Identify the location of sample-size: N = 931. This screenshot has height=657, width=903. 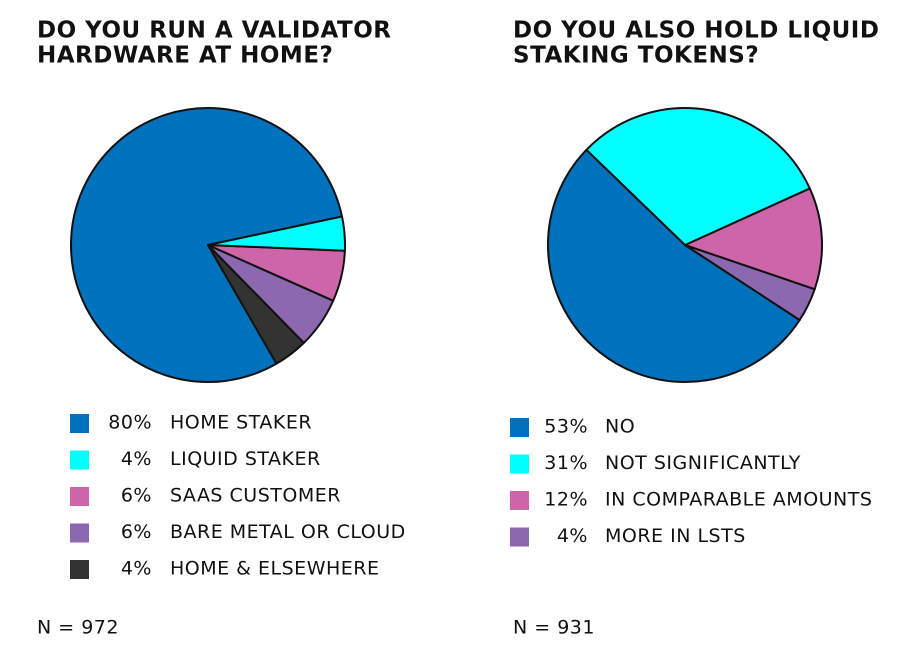
(554, 628).